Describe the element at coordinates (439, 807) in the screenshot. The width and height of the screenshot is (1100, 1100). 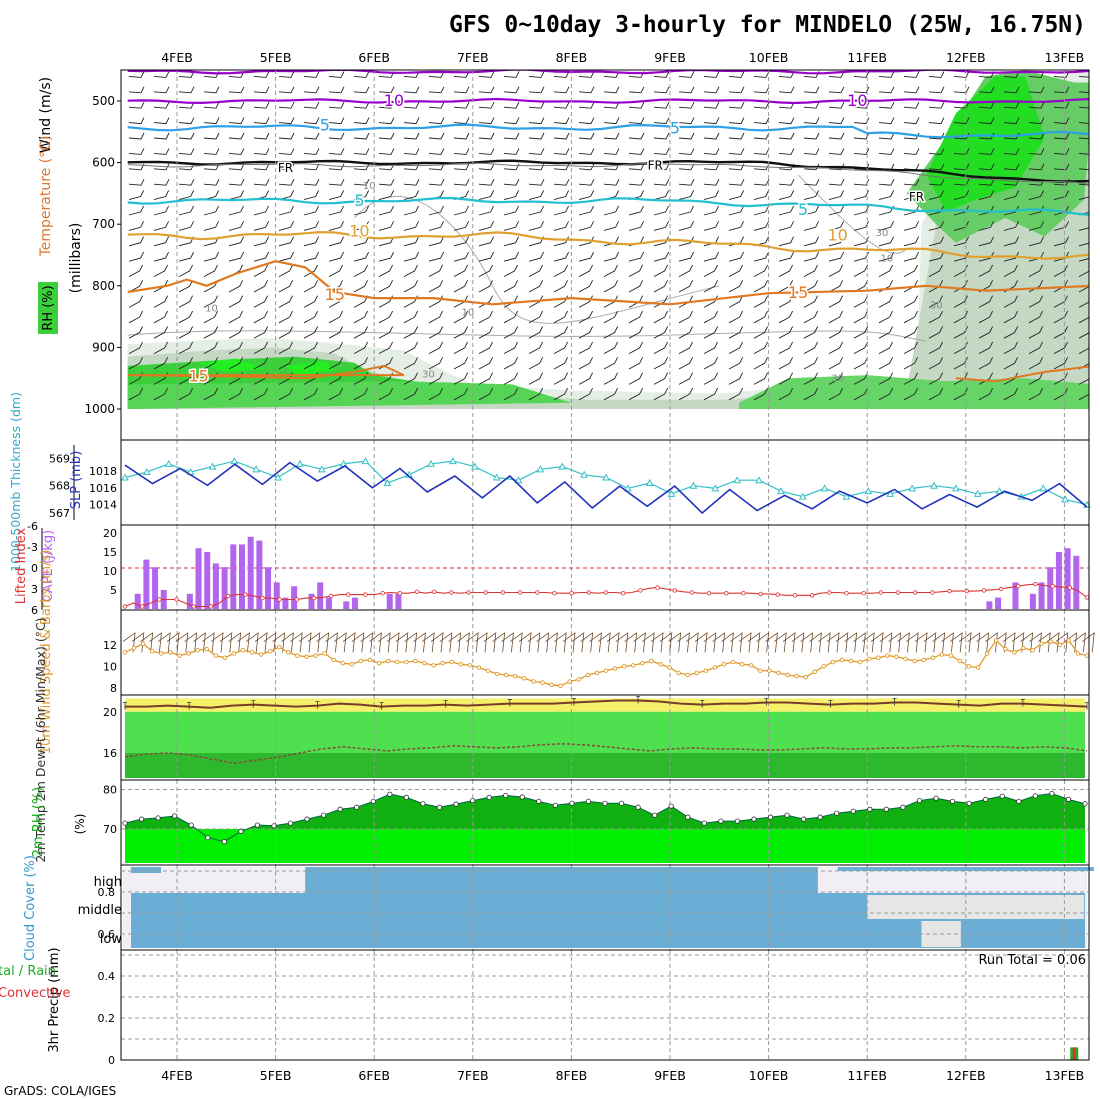
I see `rh2m-point` at that location.